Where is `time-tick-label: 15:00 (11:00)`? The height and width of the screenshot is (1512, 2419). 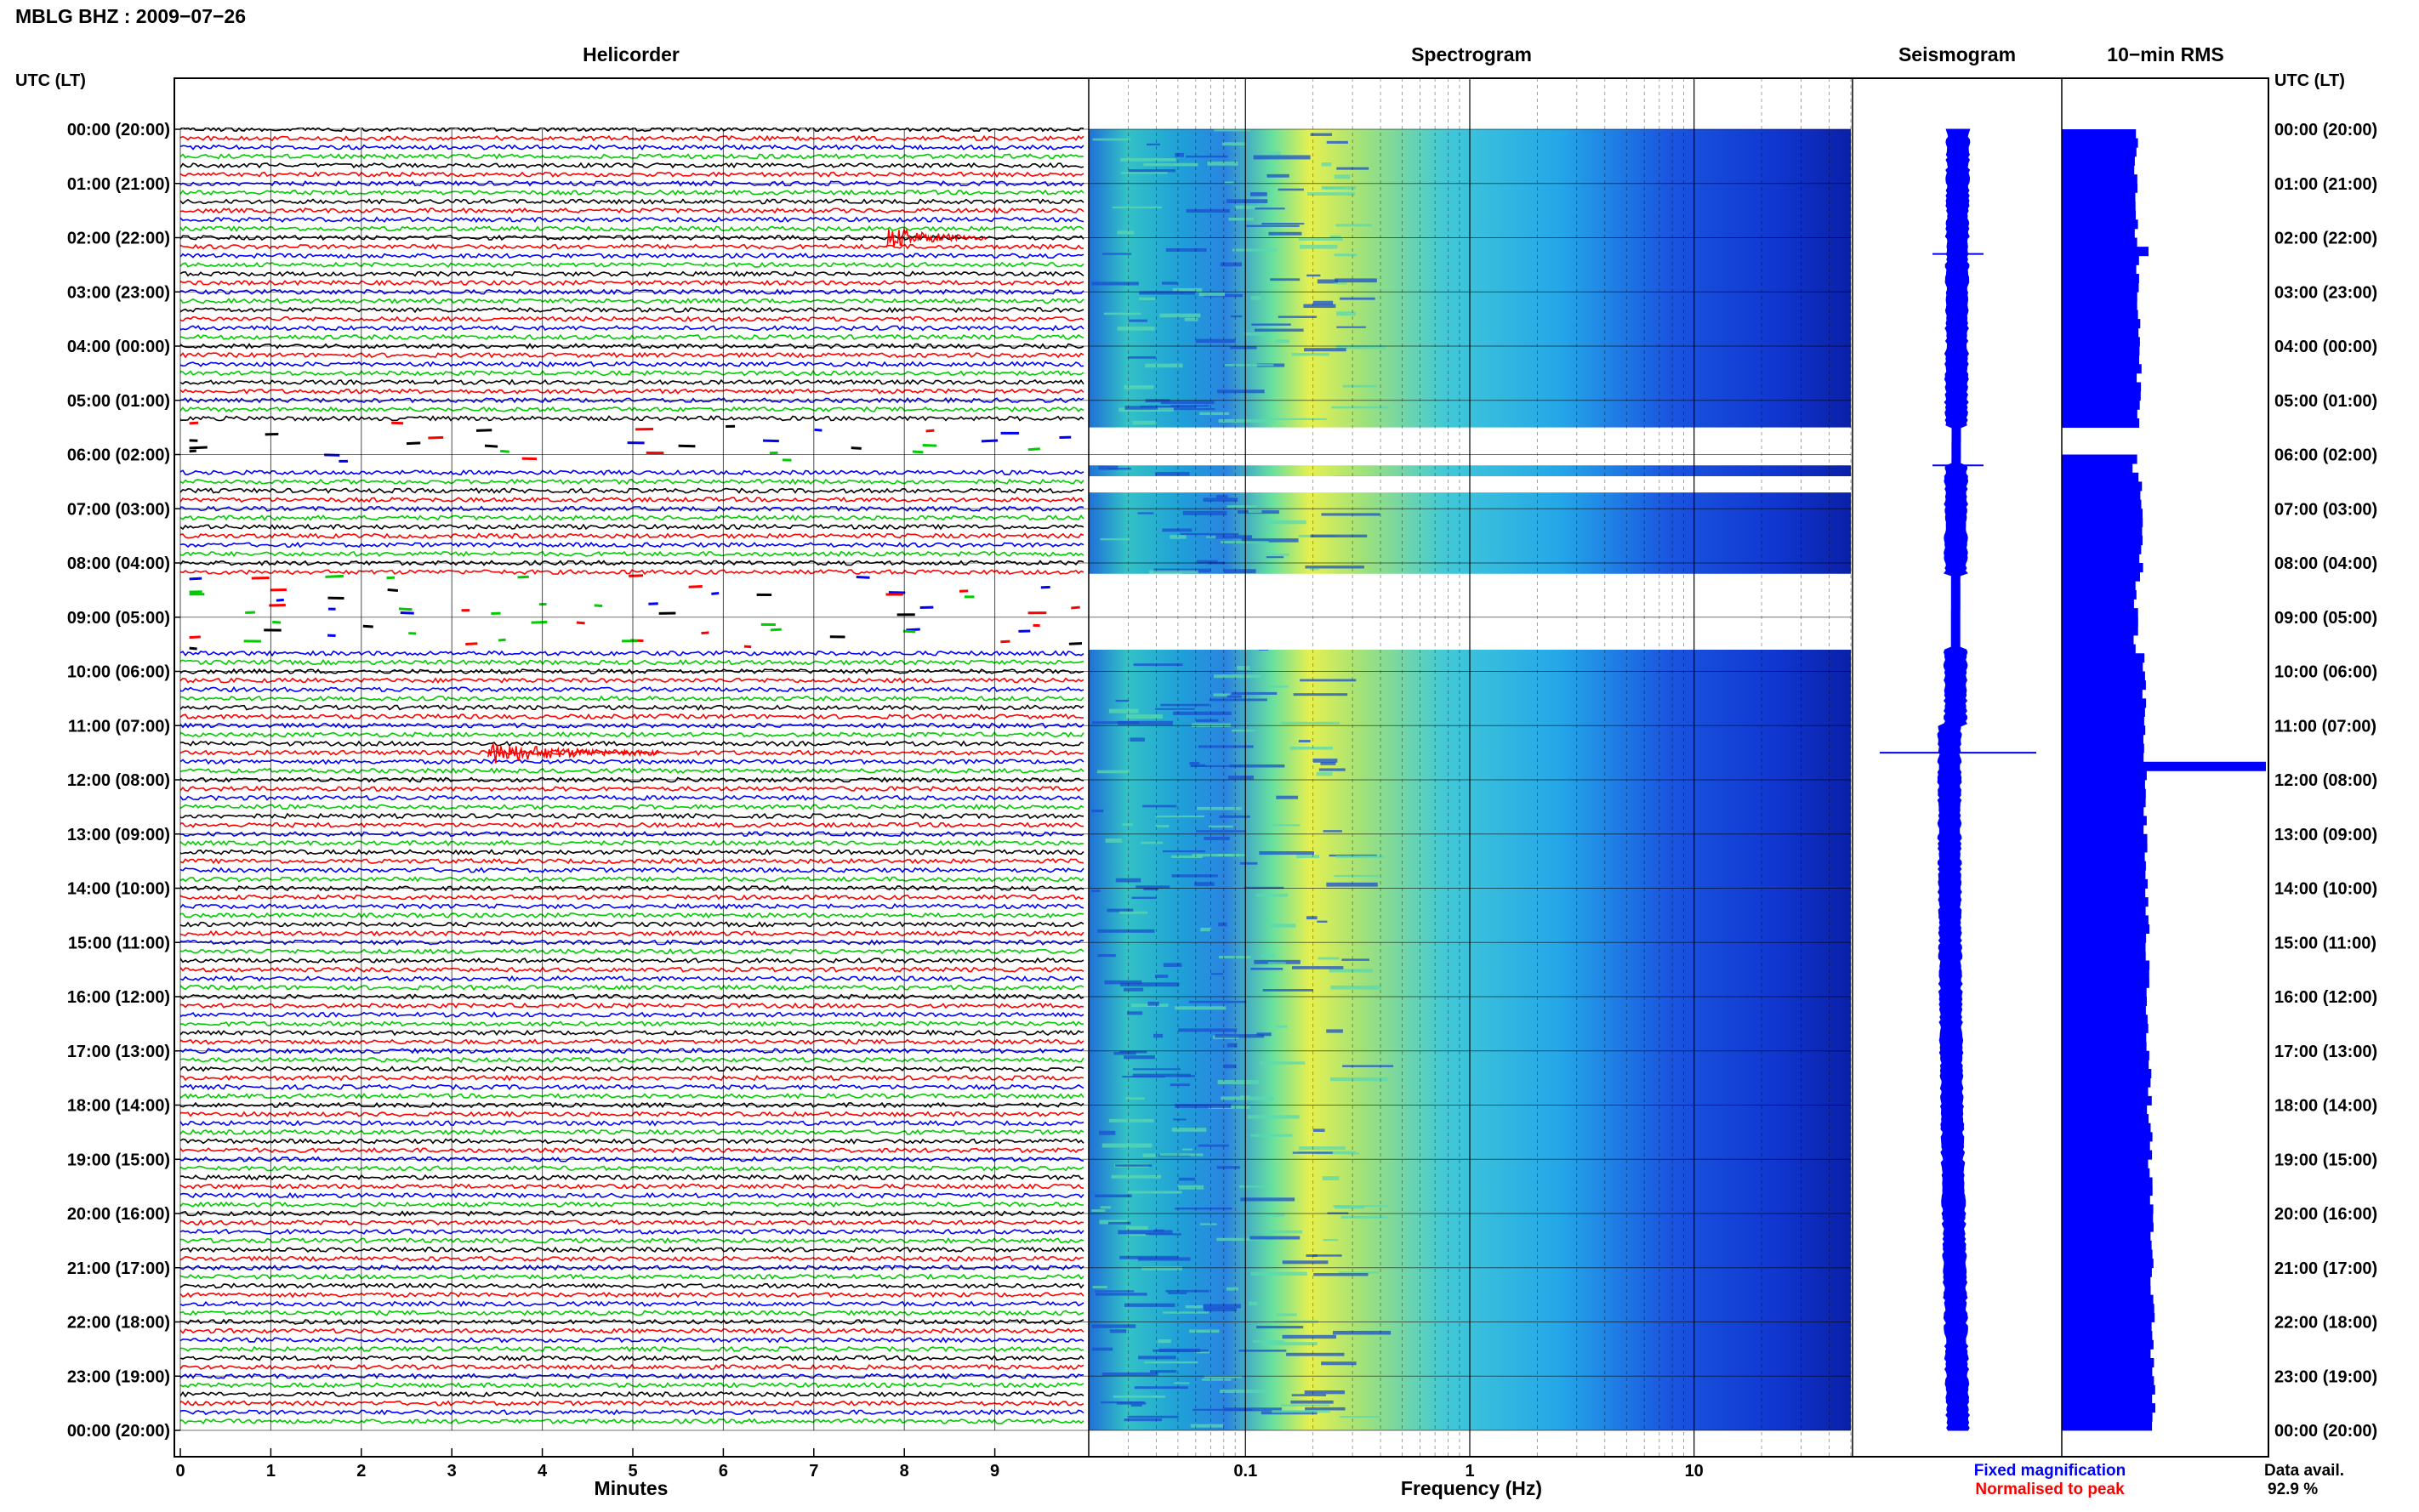 time-tick-label: 15:00 (11:00) is located at coordinates (119, 943).